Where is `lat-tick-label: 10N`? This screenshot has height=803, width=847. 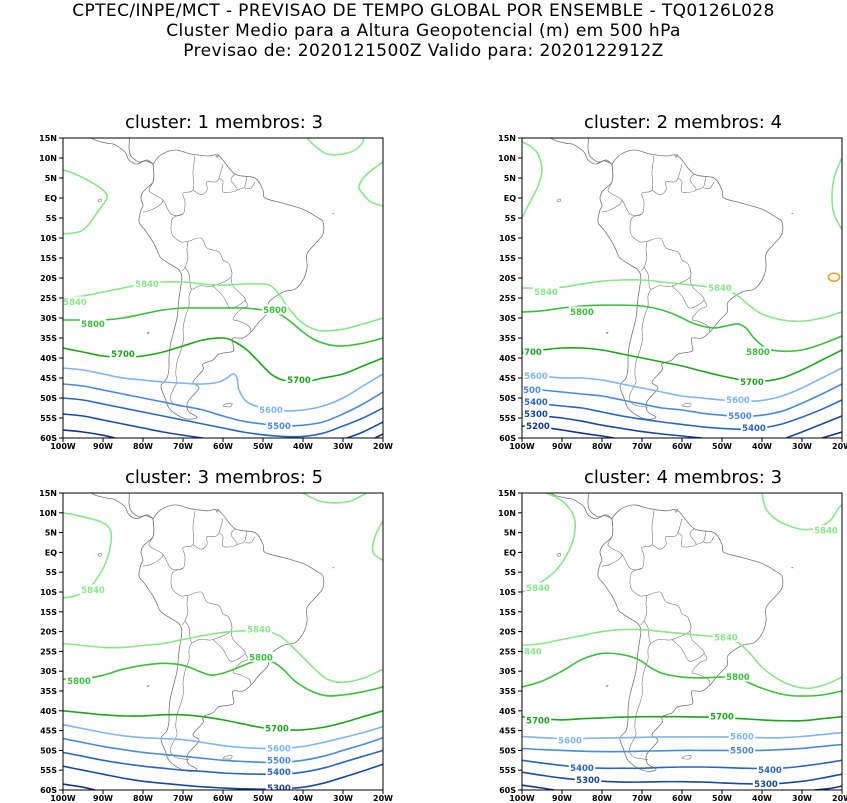
lat-tick-label: 10N is located at coordinates (48, 158).